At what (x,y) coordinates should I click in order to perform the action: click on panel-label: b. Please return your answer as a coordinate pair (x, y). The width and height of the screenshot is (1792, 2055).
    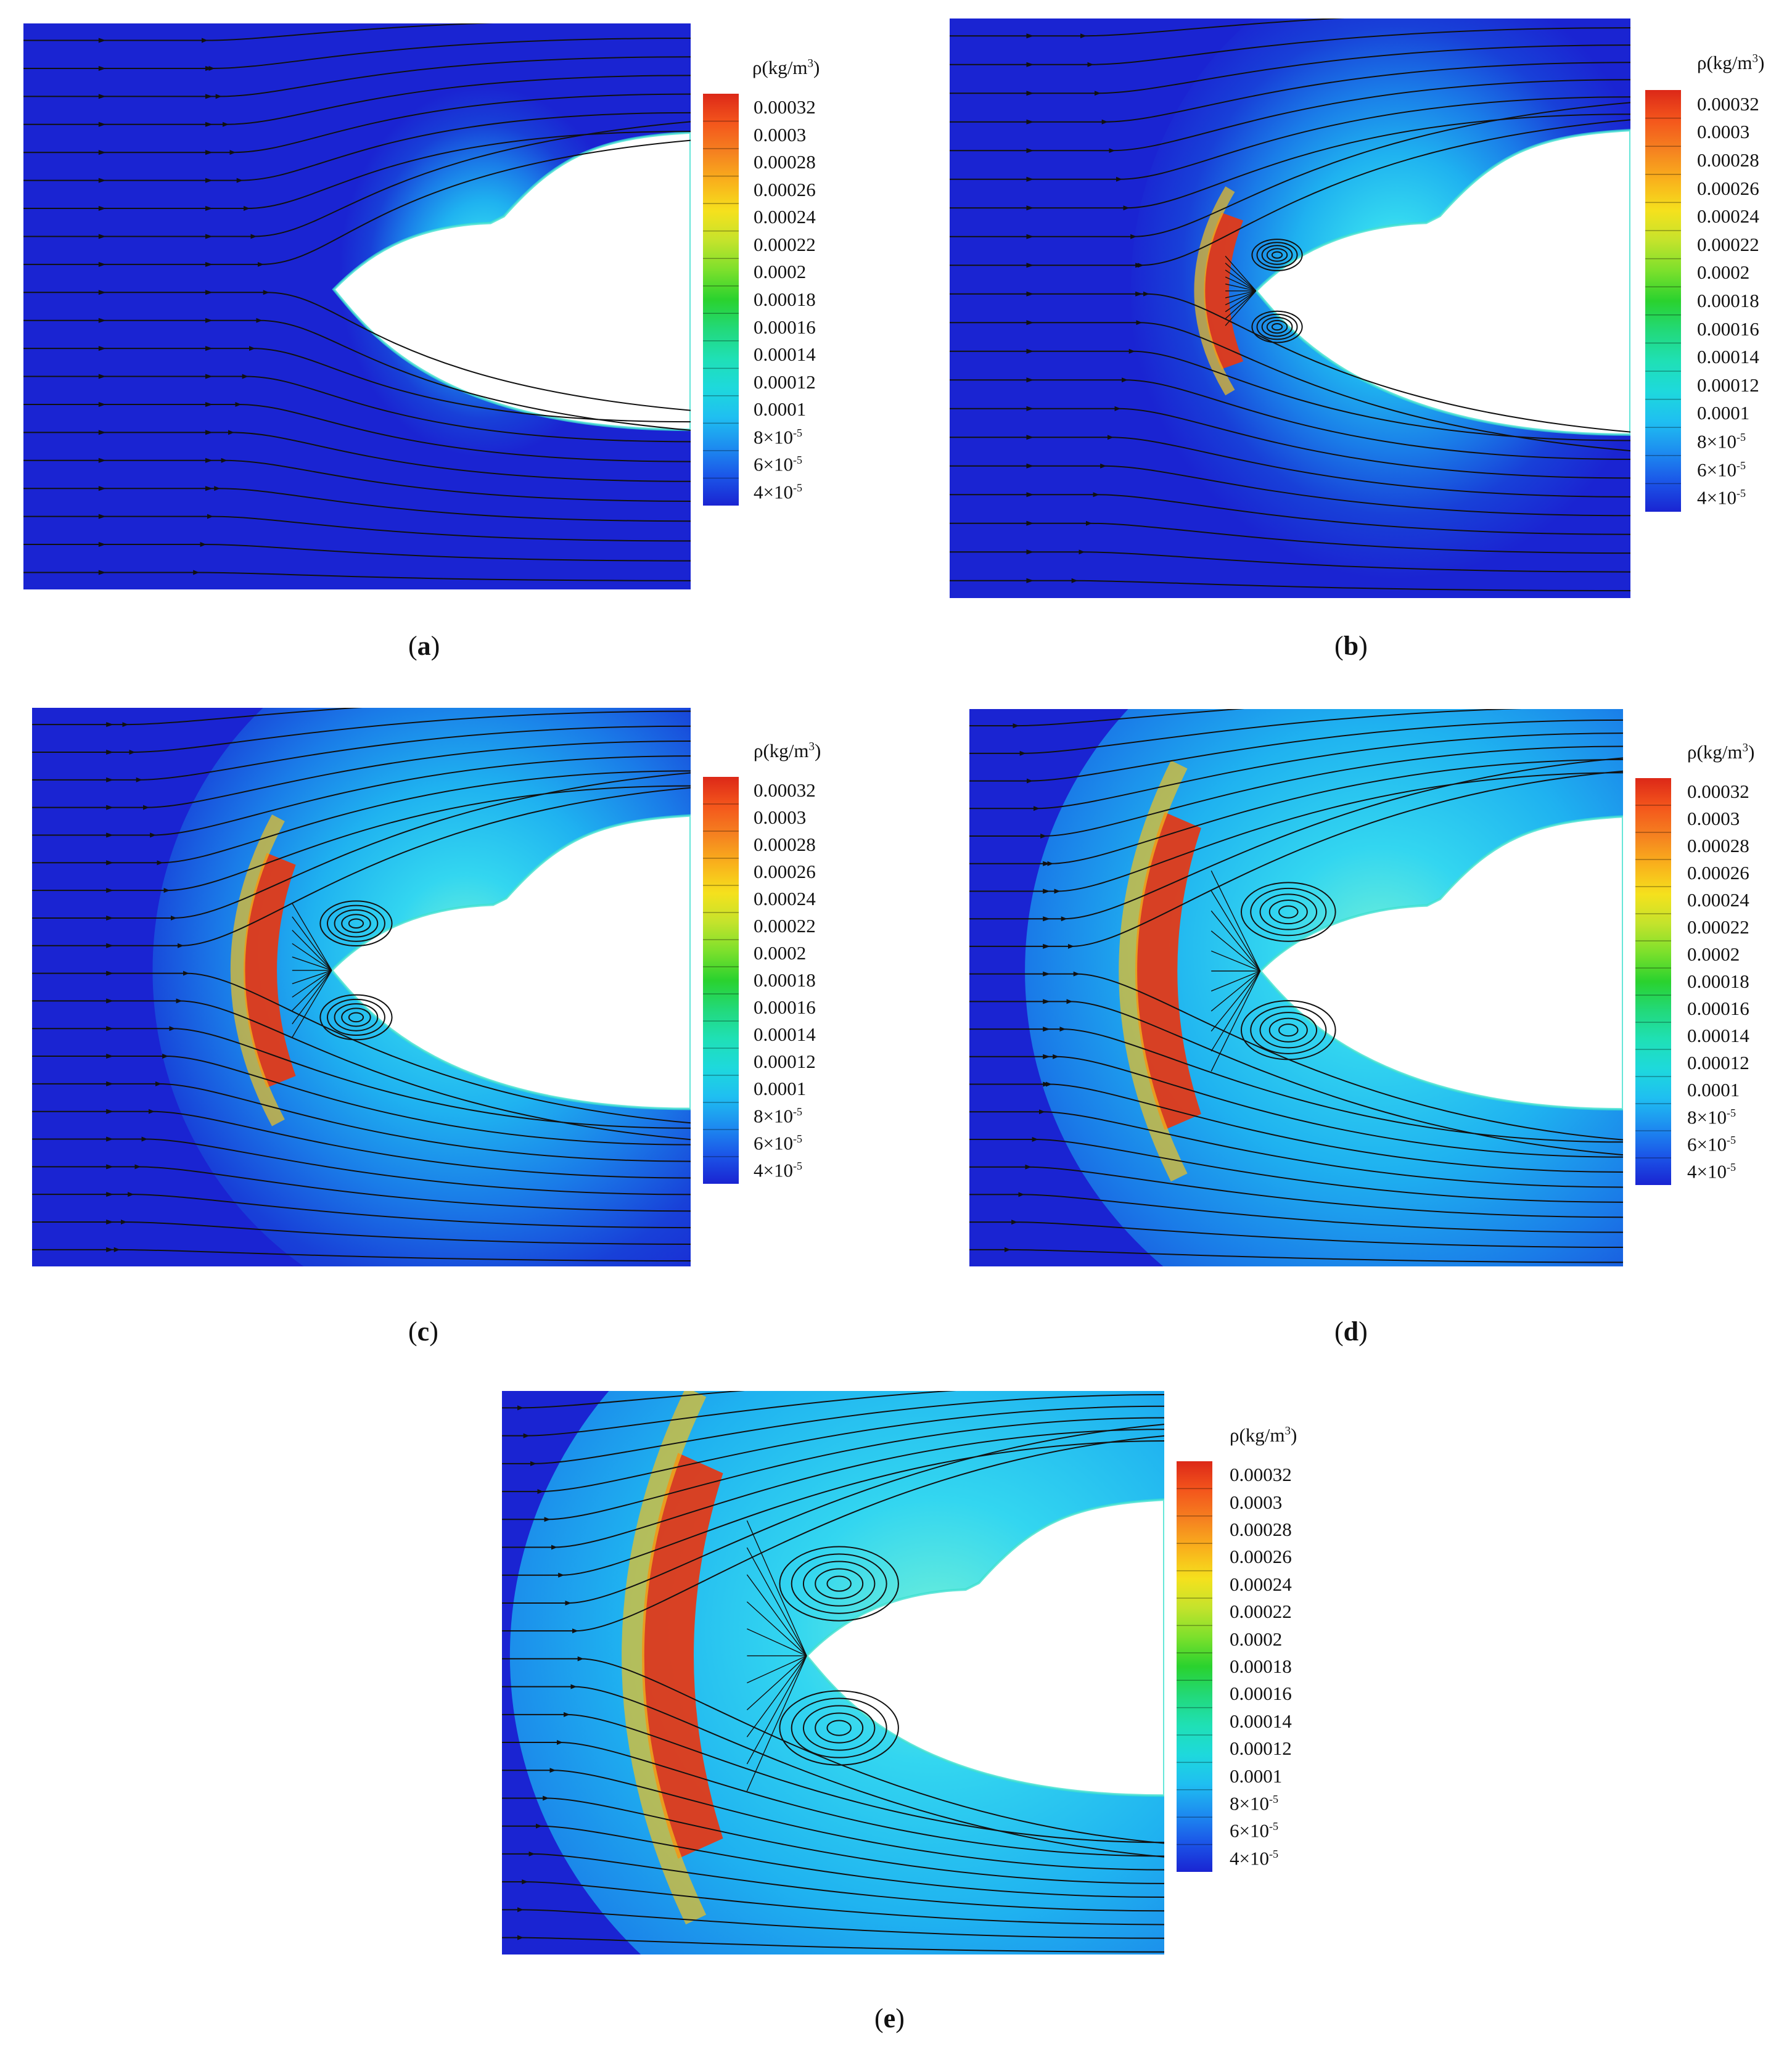
    Looking at the image, I should click on (1351, 646).